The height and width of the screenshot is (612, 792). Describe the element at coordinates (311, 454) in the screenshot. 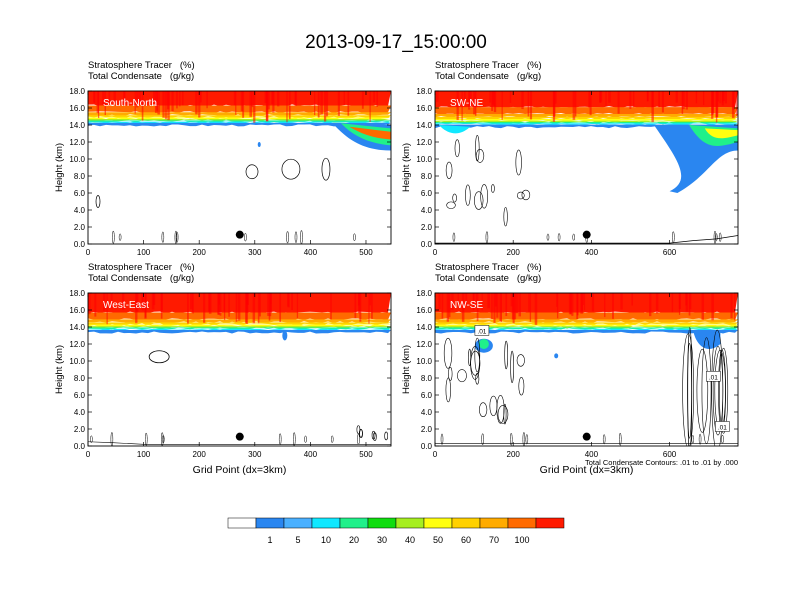

I see `x-tick-label: 400` at that location.